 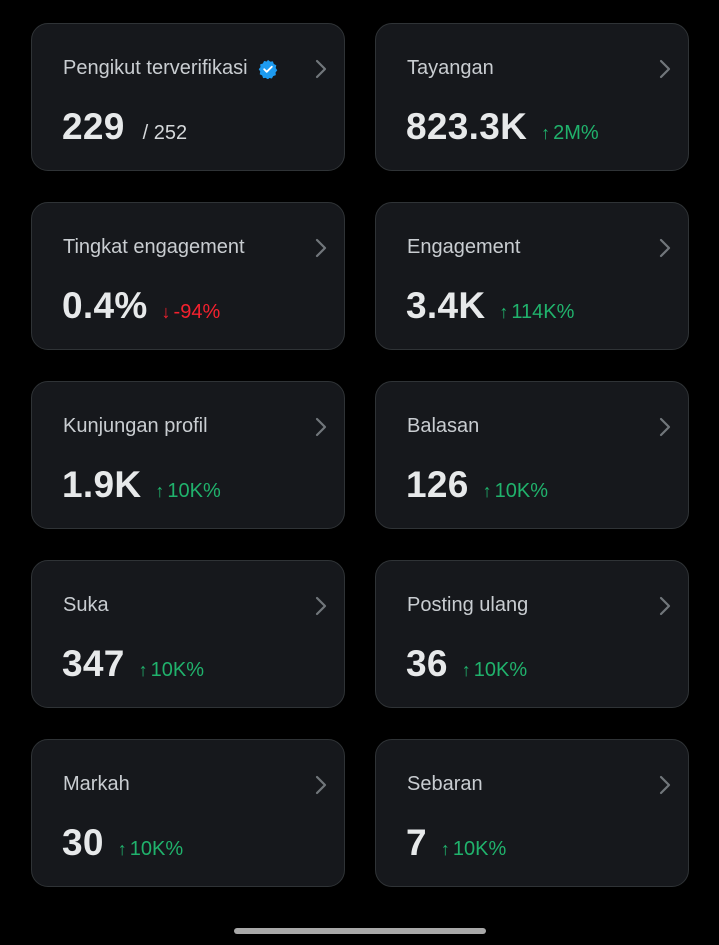 I want to click on metric-value: 30, so click(x=83, y=842).